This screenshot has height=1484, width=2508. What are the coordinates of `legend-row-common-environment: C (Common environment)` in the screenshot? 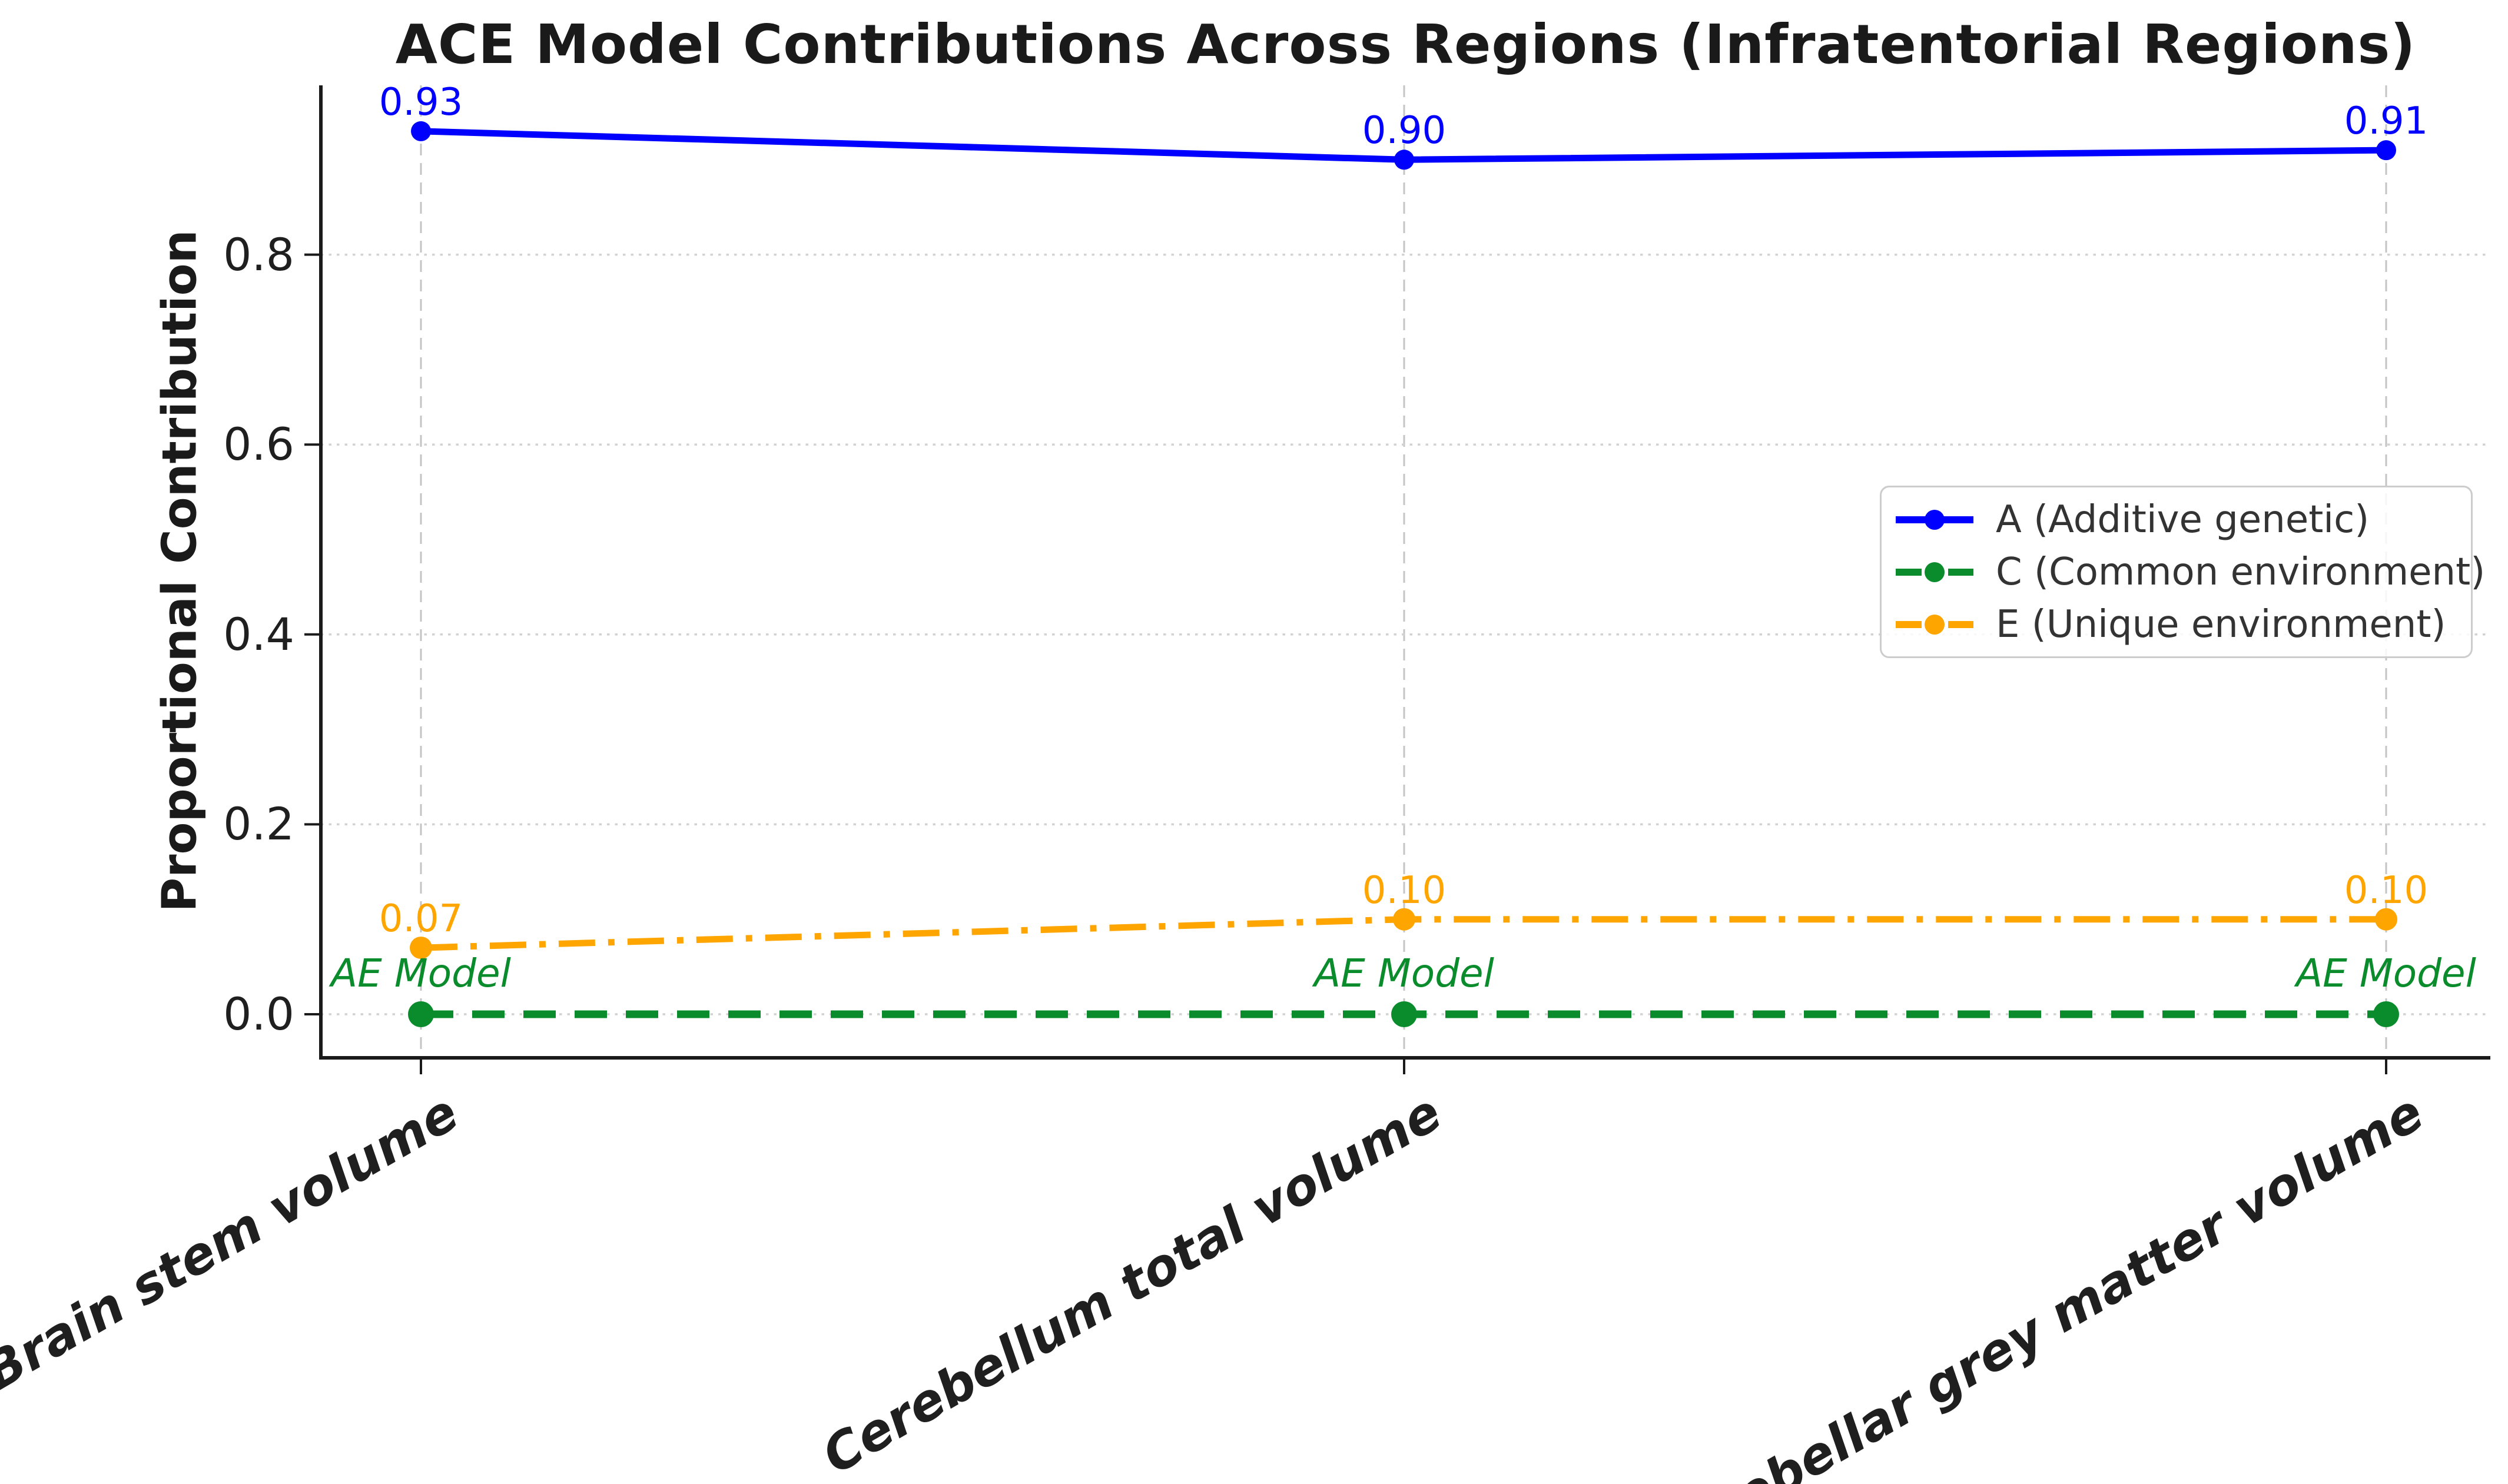 It's located at (2189, 572).